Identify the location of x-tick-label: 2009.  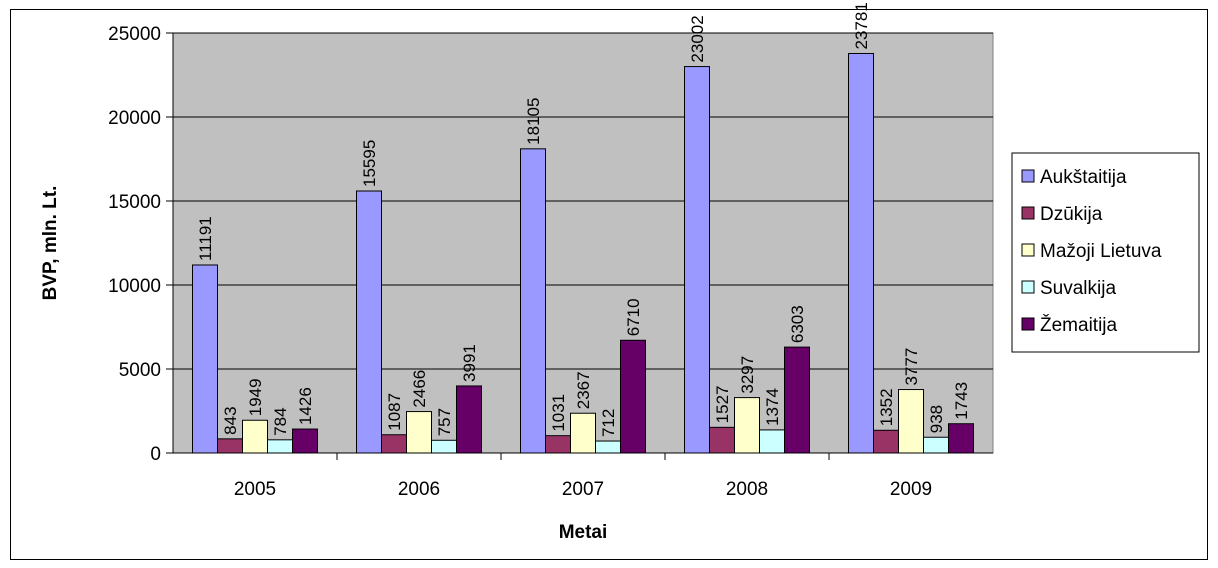
(911, 489).